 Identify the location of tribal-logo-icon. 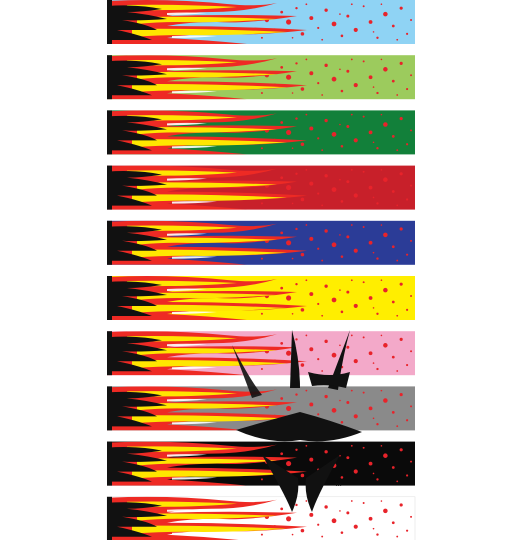
(297, 421).